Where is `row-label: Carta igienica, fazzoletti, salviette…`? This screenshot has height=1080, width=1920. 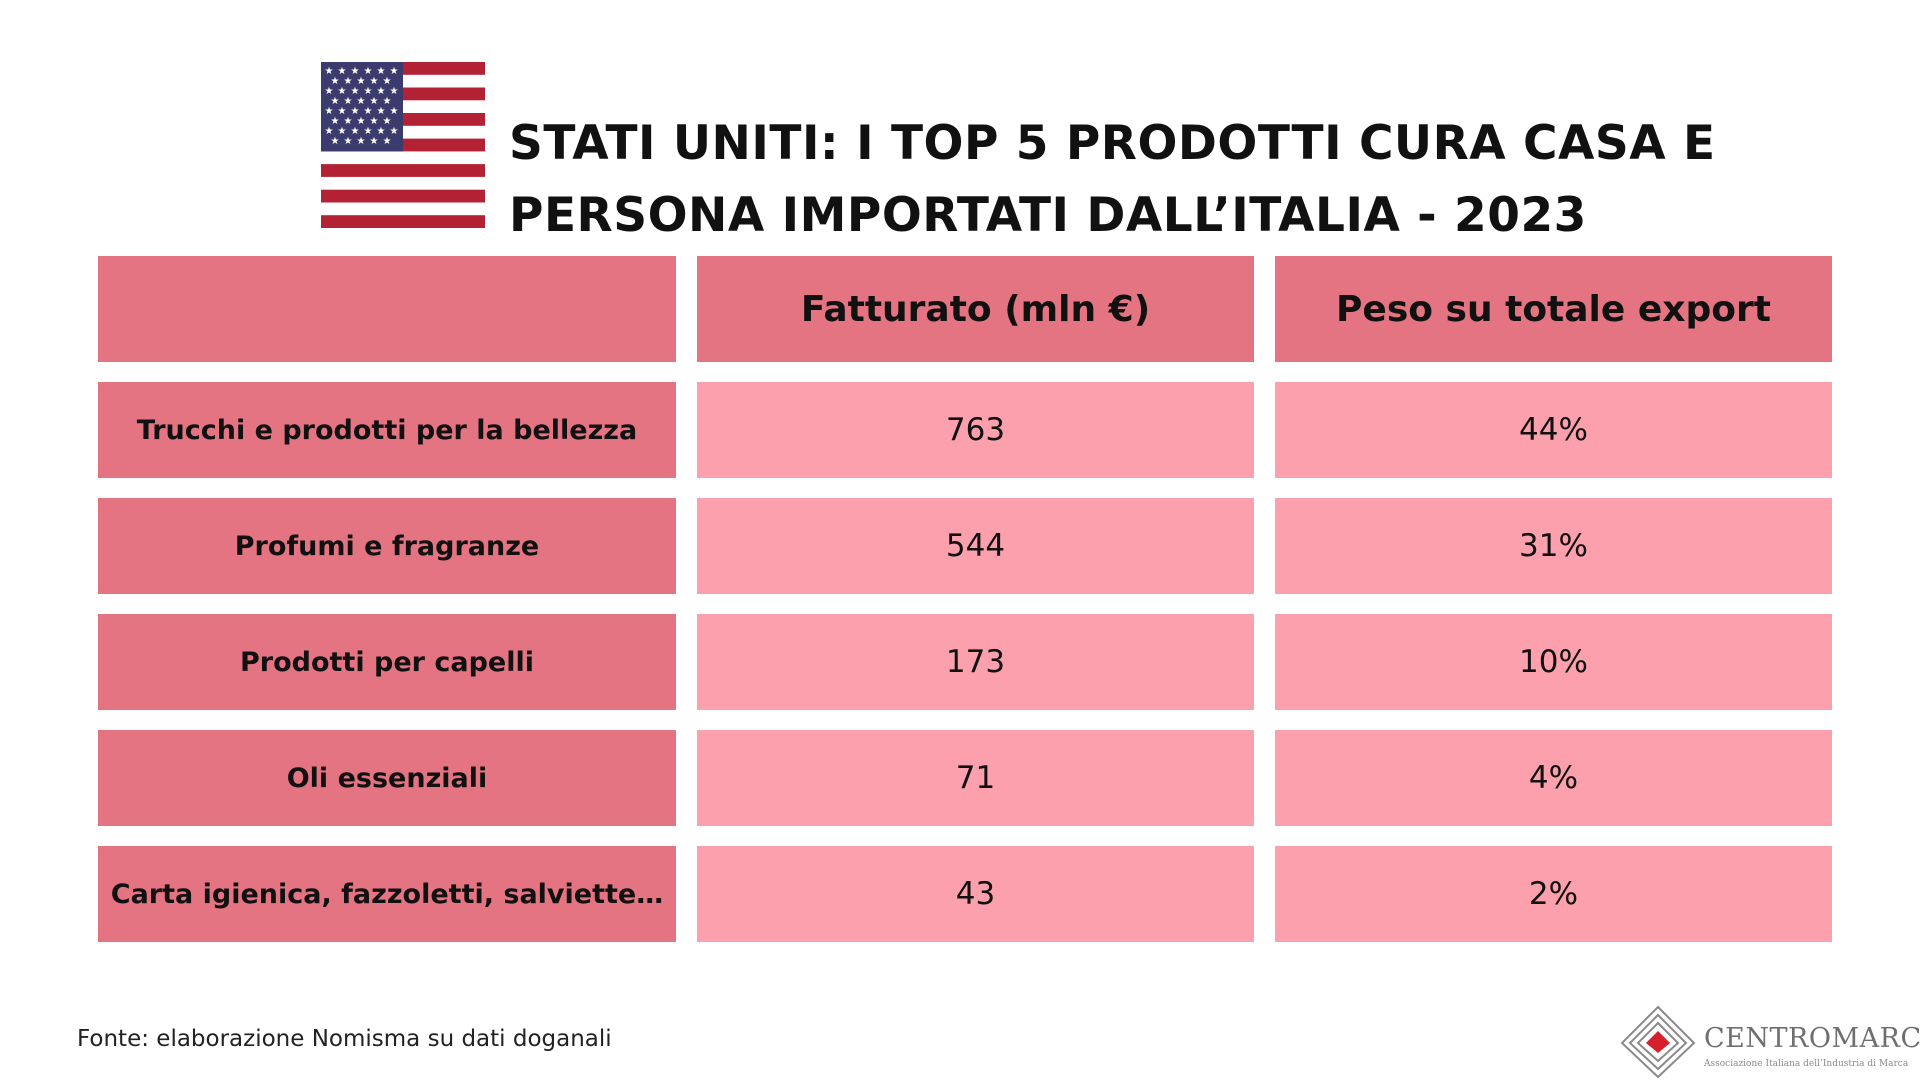 row-label: Carta igienica, fazzoletti, salviette… is located at coordinates (387, 894).